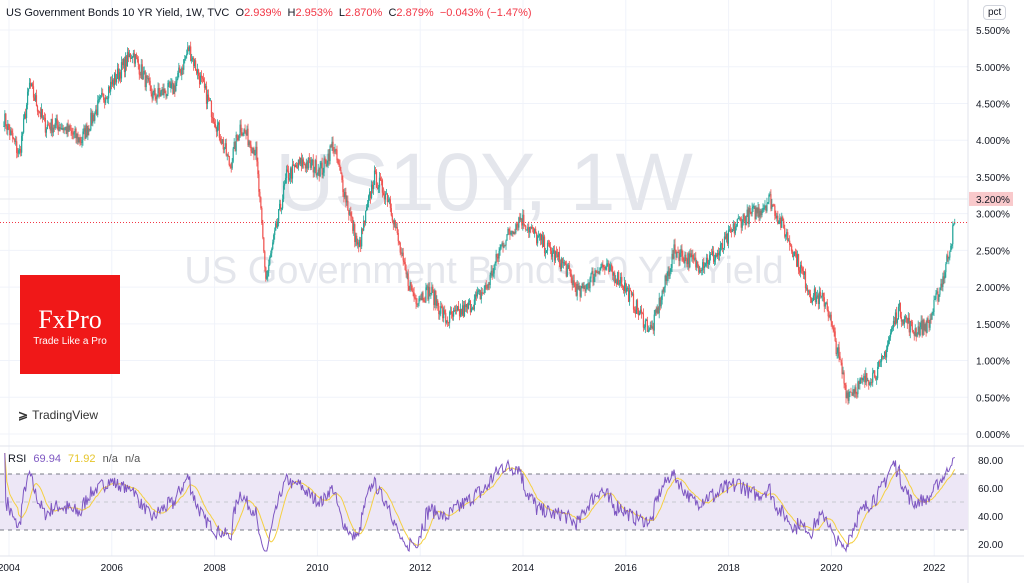 The width and height of the screenshot is (1024, 583). I want to click on tradingview-logo: ⩾ TradingView, so click(58, 415).